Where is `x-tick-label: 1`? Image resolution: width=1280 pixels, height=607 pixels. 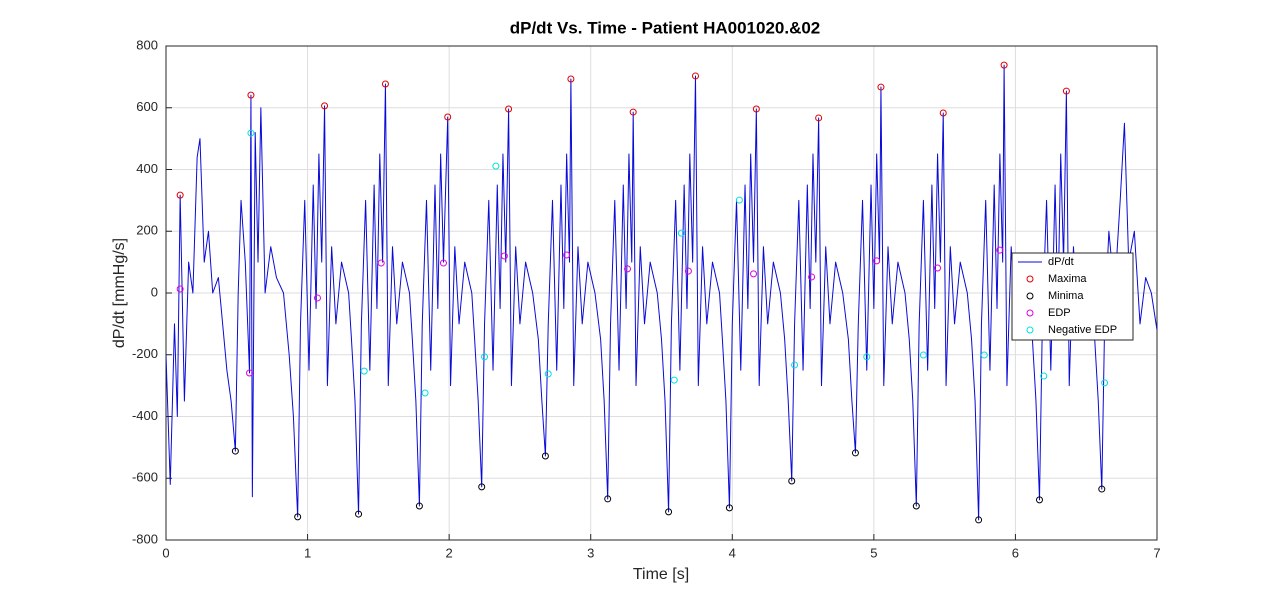
x-tick-label: 1 is located at coordinates (307, 552).